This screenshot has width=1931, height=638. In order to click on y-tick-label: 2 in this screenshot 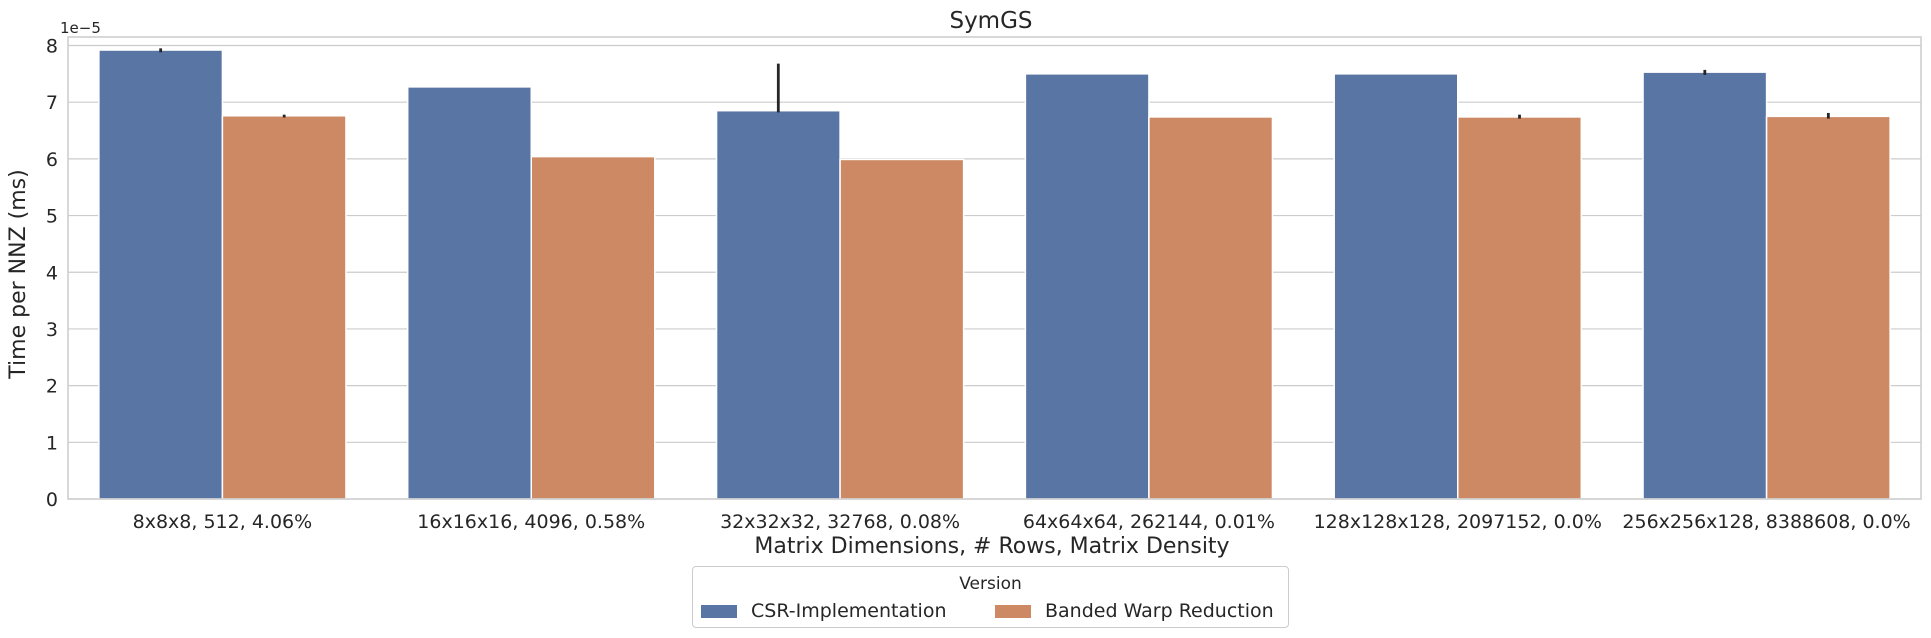, I will do `click(52, 387)`.